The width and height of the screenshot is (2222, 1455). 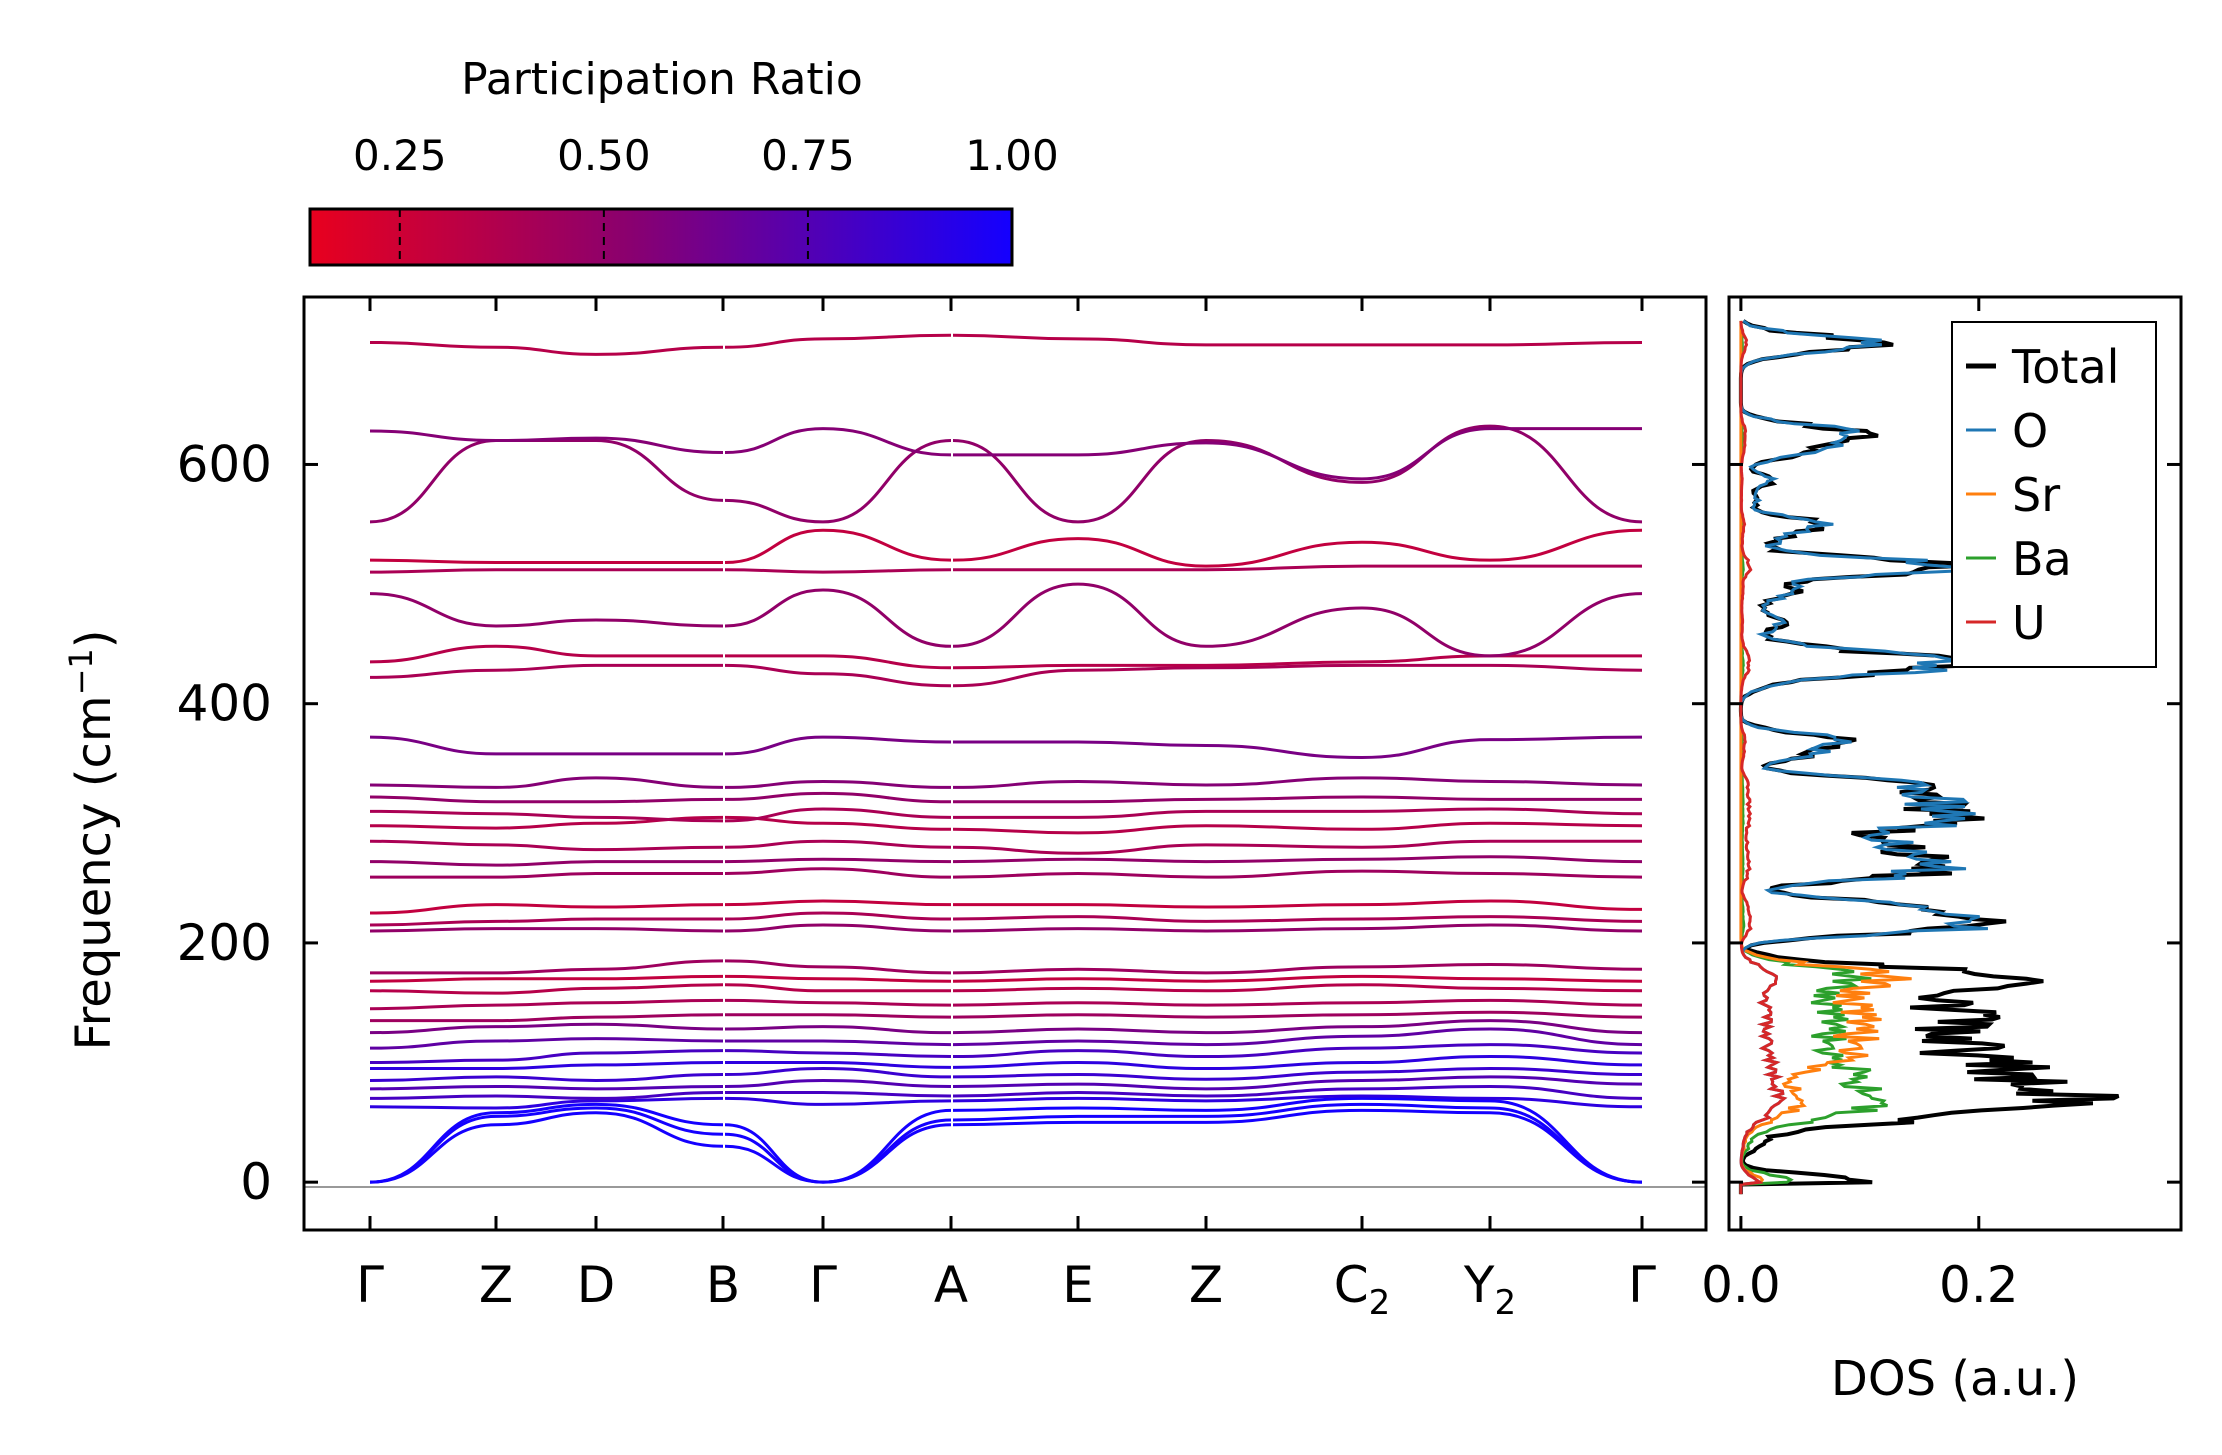 What do you see at coordinates (683, 160) in the screenshot?
I see `colorbar: Participation Ratio 0.25 0.50 0.75 1.00` at bounding box center [683, 160].